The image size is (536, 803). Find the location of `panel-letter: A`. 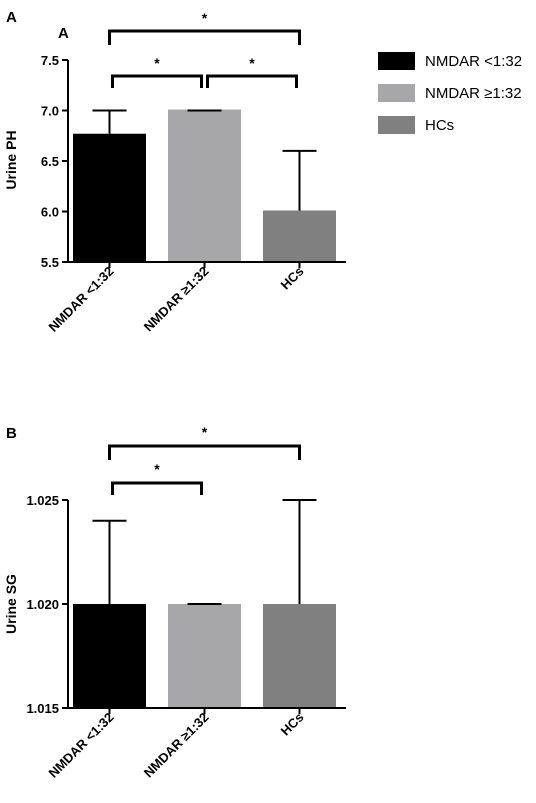

panel-letter: A is located at coordinates (63, 33).